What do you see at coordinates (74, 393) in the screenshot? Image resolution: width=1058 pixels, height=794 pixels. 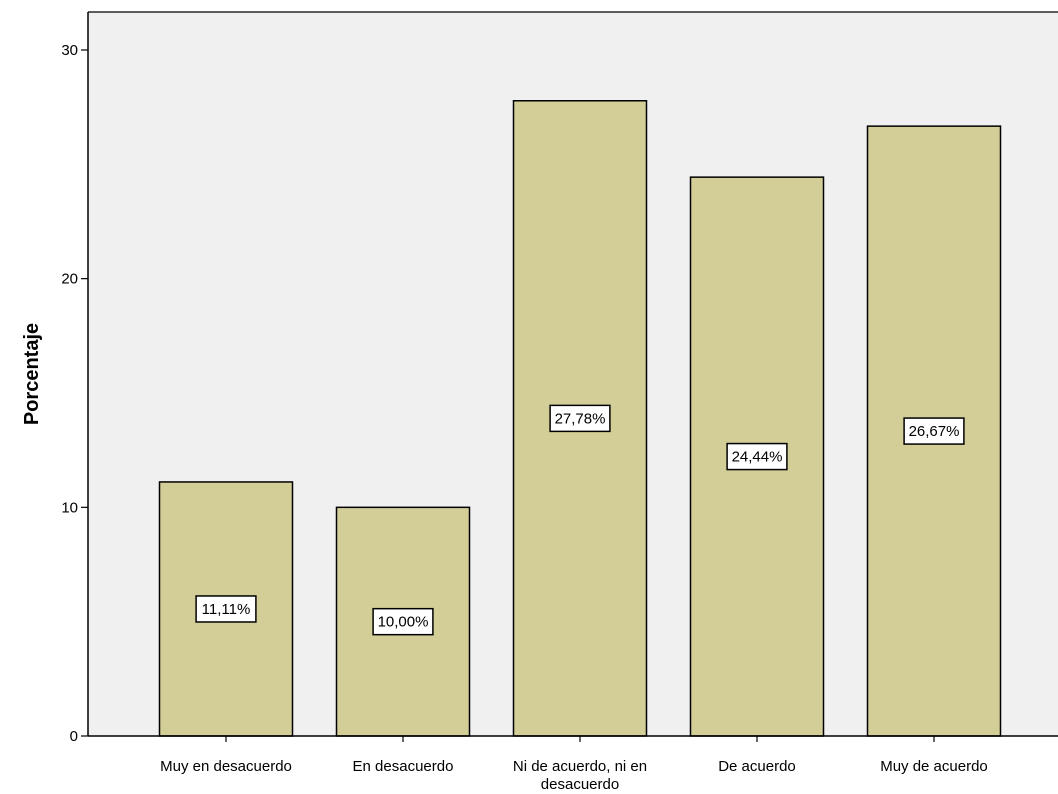 I see `y-ticks: 0 10 20 30` at bounding box center [74, 393].